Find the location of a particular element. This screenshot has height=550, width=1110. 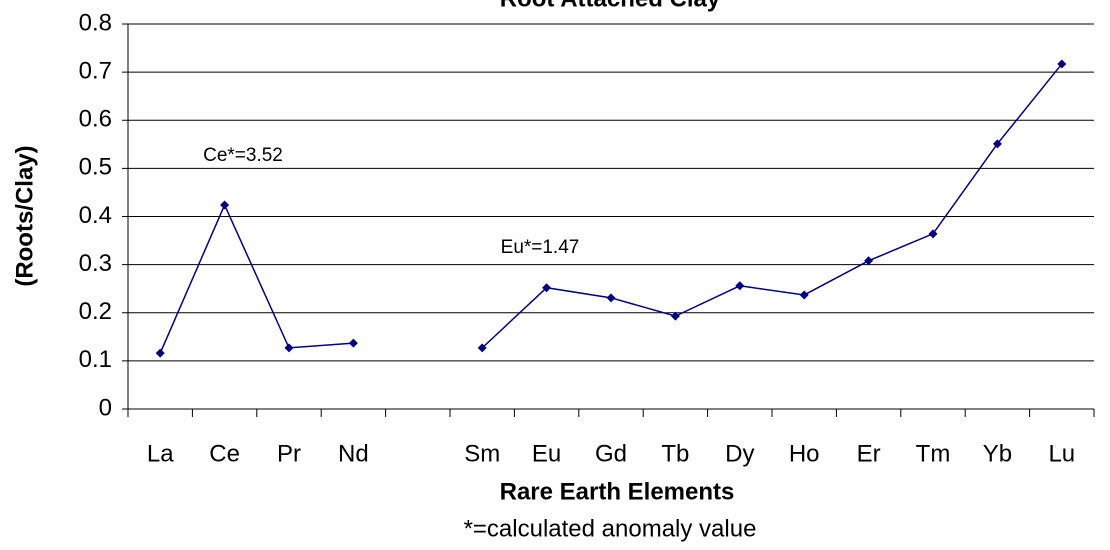

y-tick-label: 0.2 is located at coordinates (95, 311).